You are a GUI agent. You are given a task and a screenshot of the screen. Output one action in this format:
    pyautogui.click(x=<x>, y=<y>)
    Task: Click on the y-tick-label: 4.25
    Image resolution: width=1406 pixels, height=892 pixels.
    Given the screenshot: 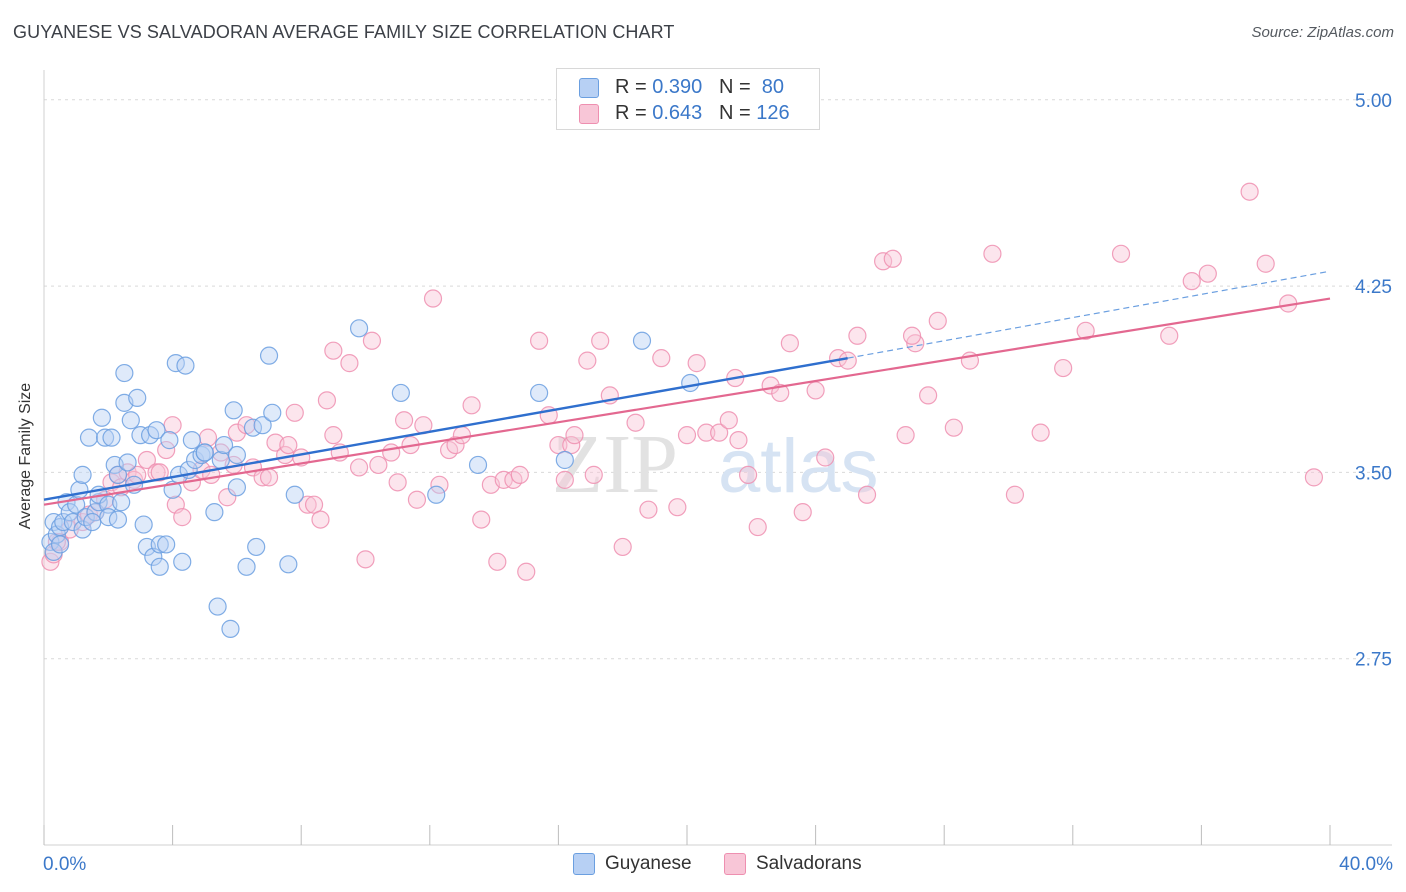 What is the action you would take?
    pyautogui.click(x=1373, y=287)
    